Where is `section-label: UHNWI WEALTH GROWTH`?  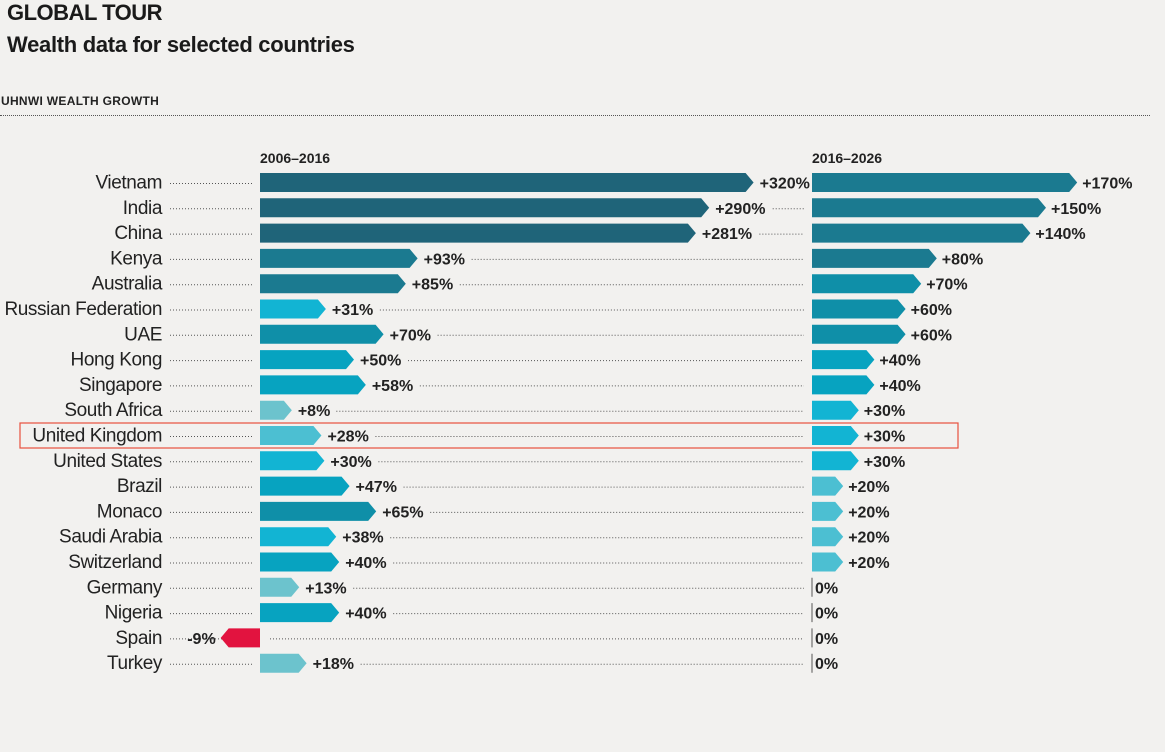 section-label: UHNWI WEALTH GROWTH is located at coordinates (80, 101).